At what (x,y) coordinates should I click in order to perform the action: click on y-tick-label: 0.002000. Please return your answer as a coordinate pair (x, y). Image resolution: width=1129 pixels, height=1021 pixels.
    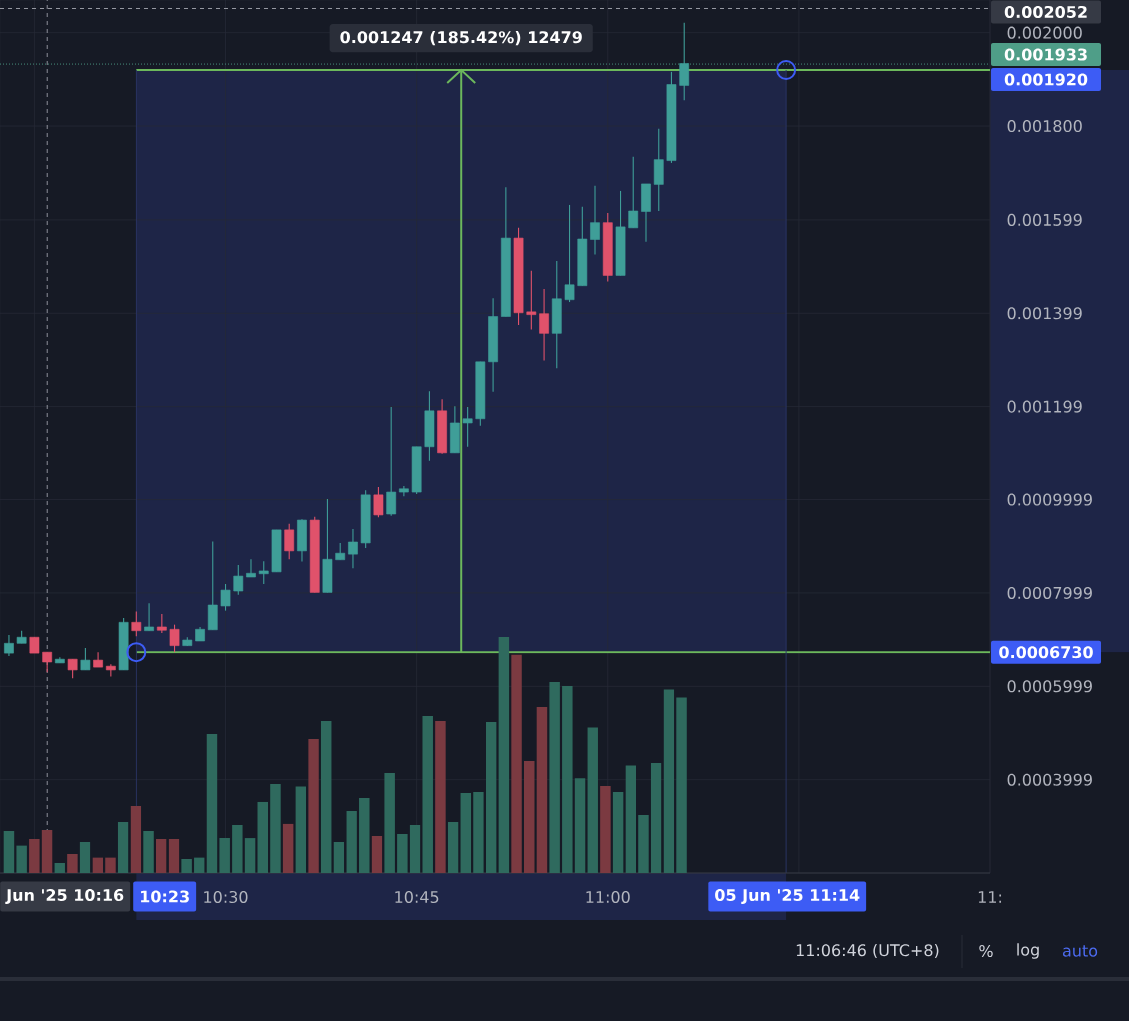
    Looking at the image, I should click on (1044, 32).